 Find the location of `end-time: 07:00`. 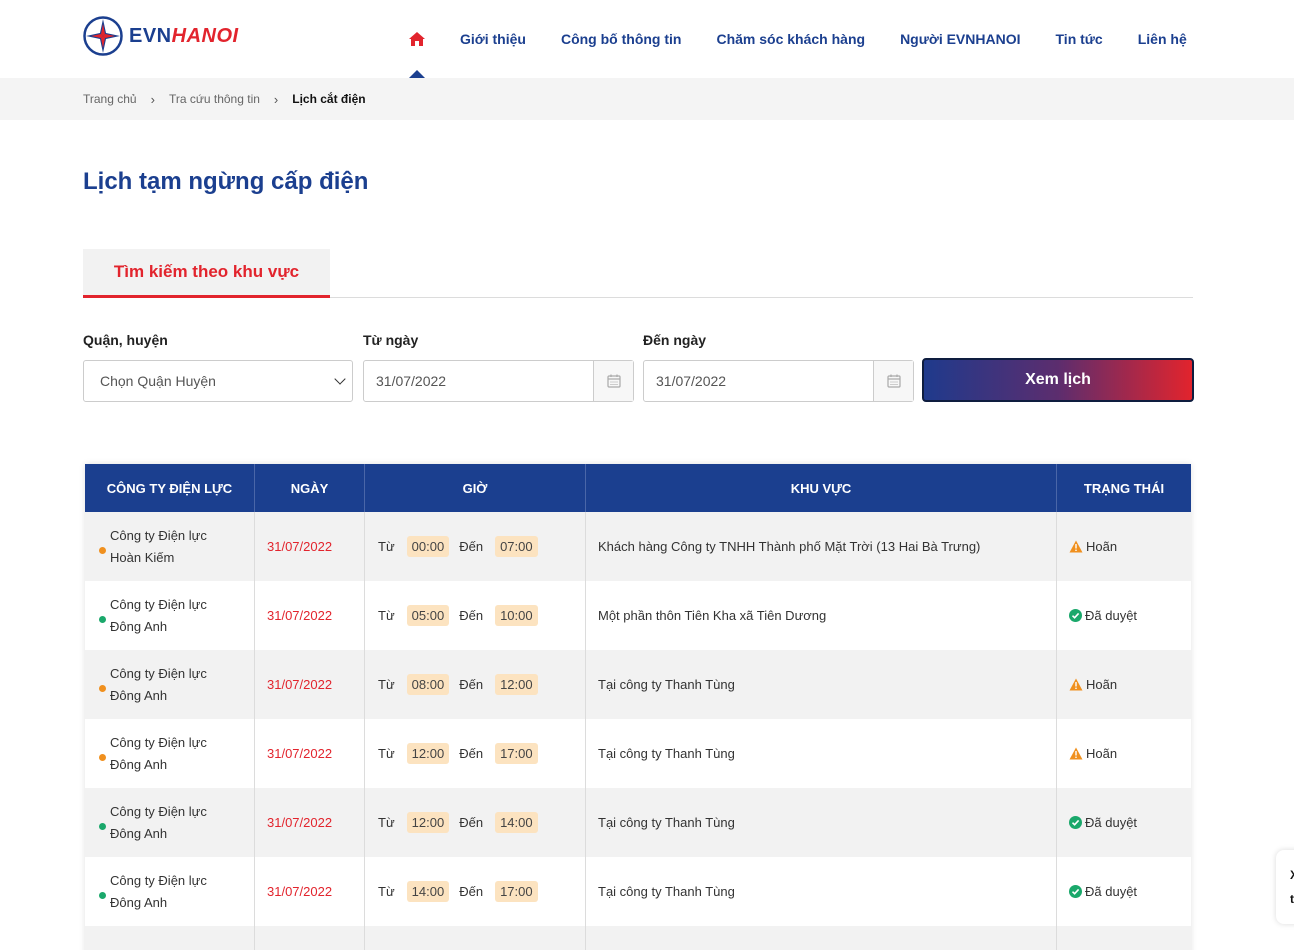

end-time: 07:00 is located at coordinates (516, 546).